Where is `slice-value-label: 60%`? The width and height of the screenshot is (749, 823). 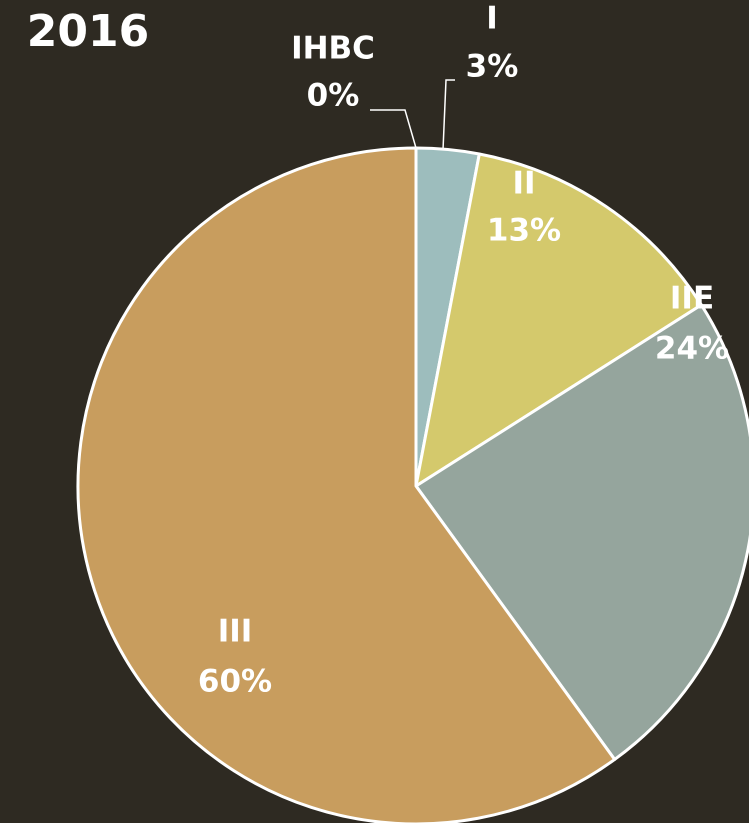
slice-value-label: 60% is located at coordinates (235, 682).